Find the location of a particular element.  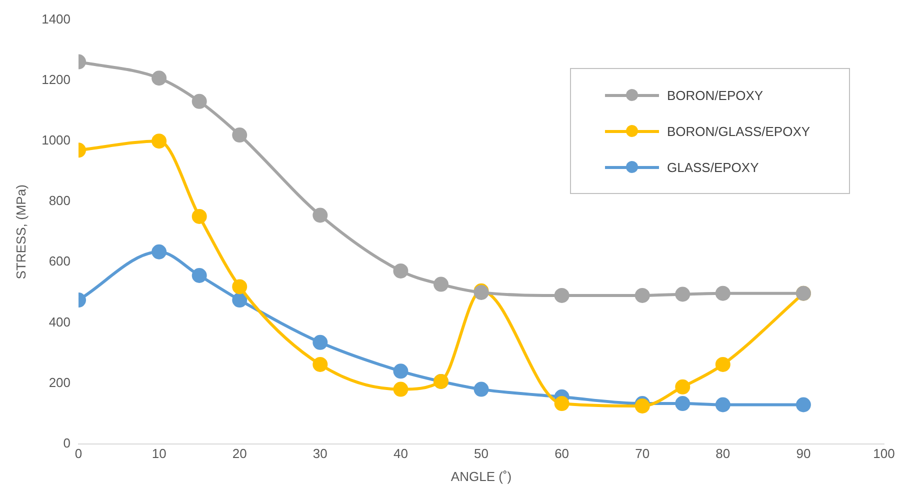

y-tick-label: 1400 is located at coordinates (56, 19).